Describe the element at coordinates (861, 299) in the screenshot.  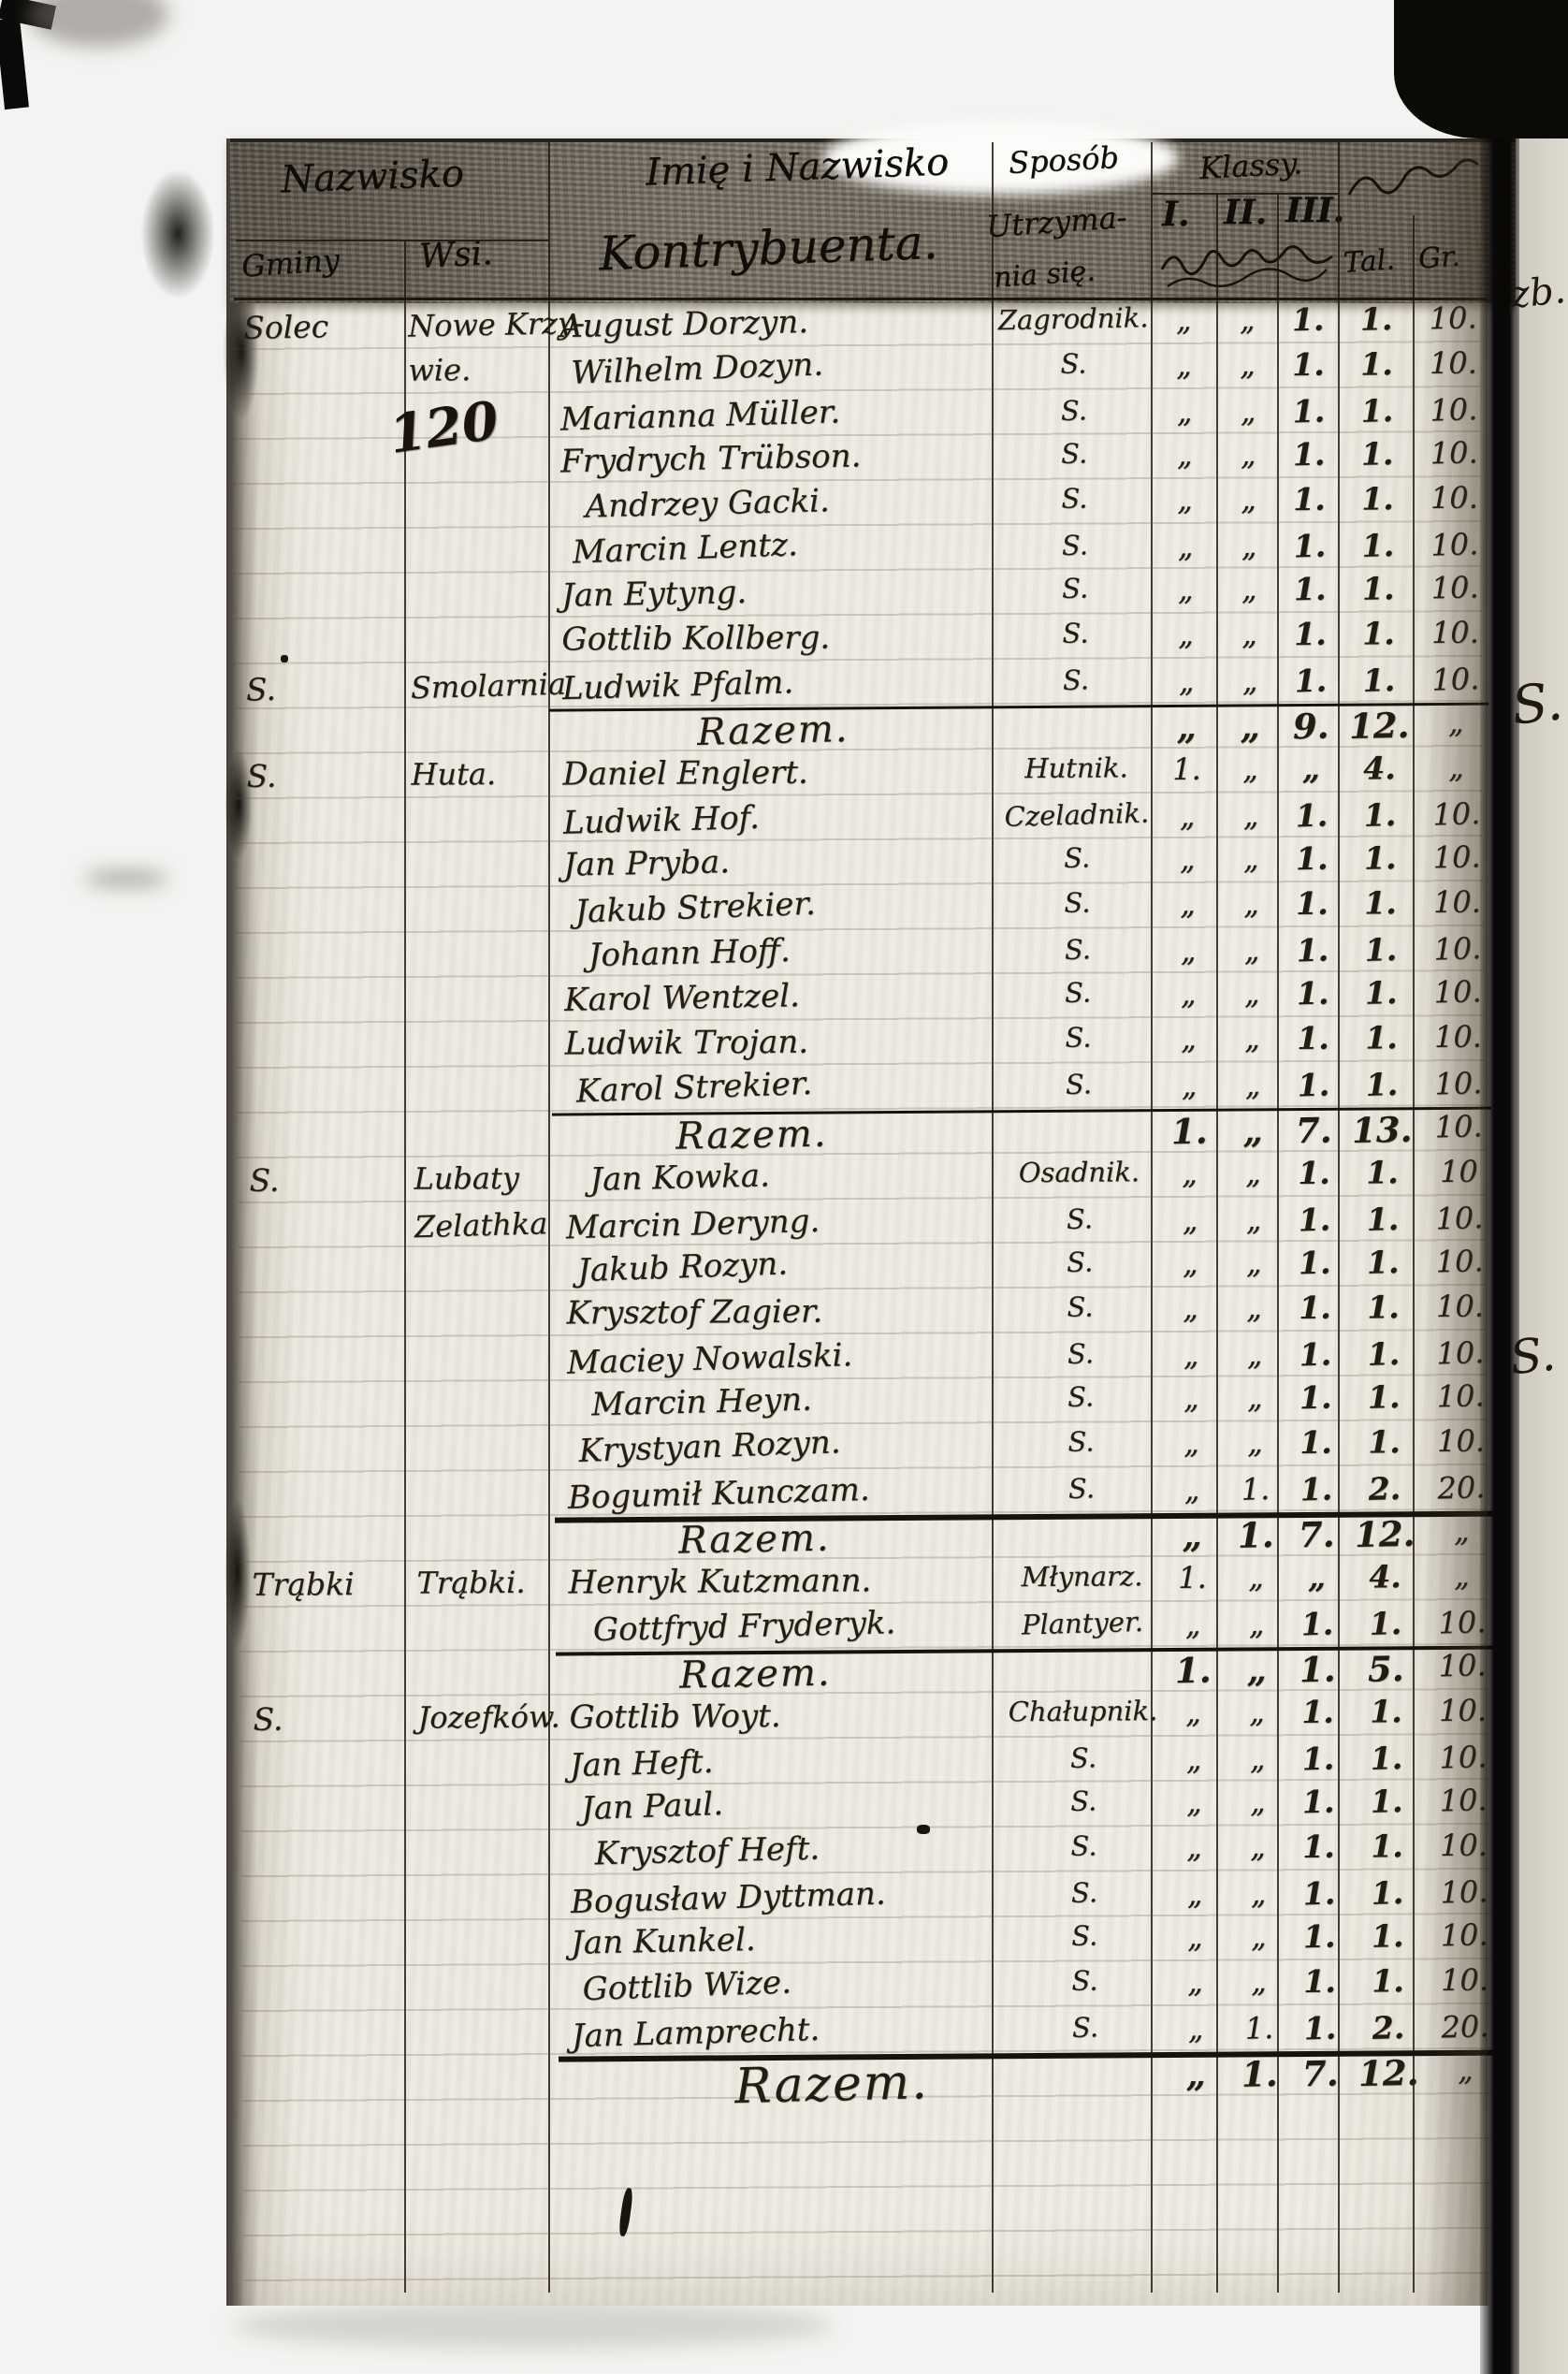
I see `header-bottom-line` at that location.